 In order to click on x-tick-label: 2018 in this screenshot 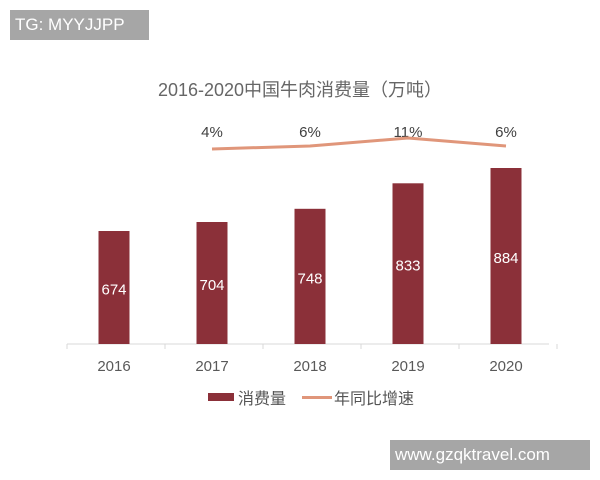, I will do `click(309, 366)`.